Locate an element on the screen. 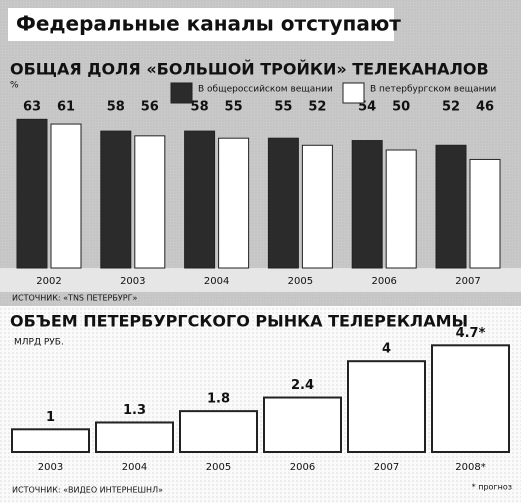  value-label: 4.7* is located at coordinates (471, 333).